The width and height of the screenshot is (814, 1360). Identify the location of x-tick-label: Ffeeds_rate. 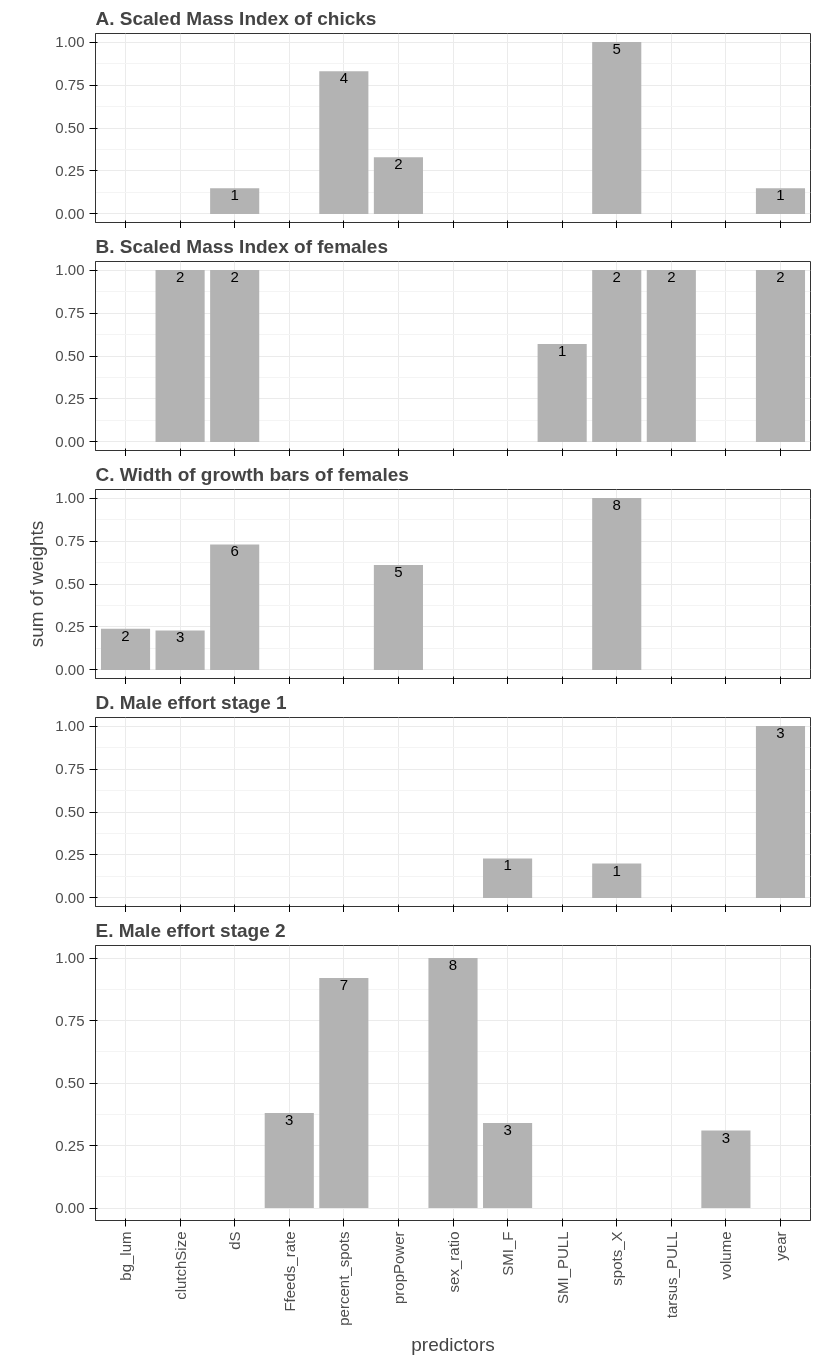
(289, 1271).